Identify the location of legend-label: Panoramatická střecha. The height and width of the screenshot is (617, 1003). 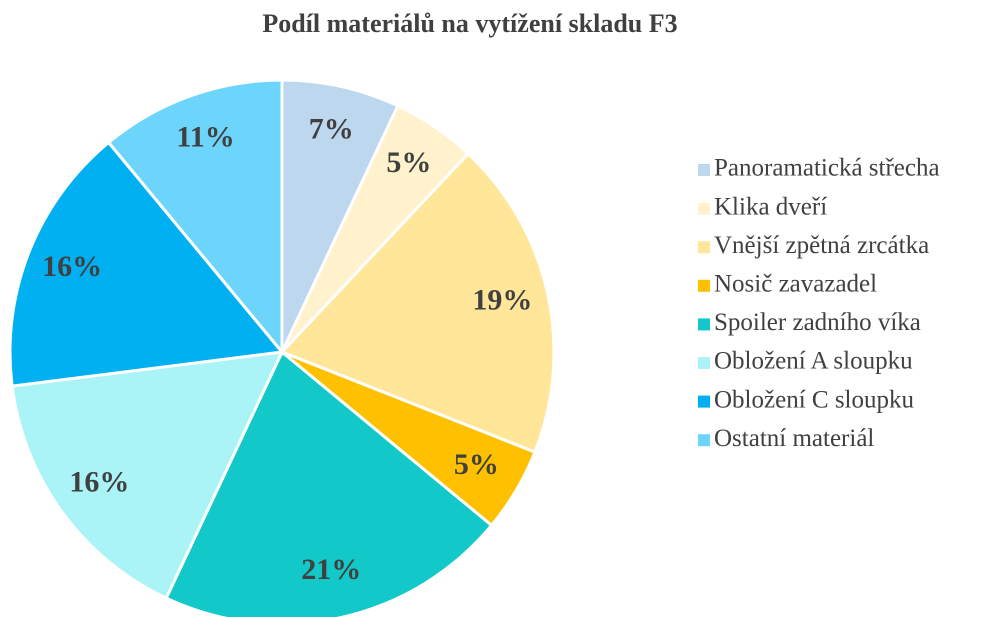
(827, 168).